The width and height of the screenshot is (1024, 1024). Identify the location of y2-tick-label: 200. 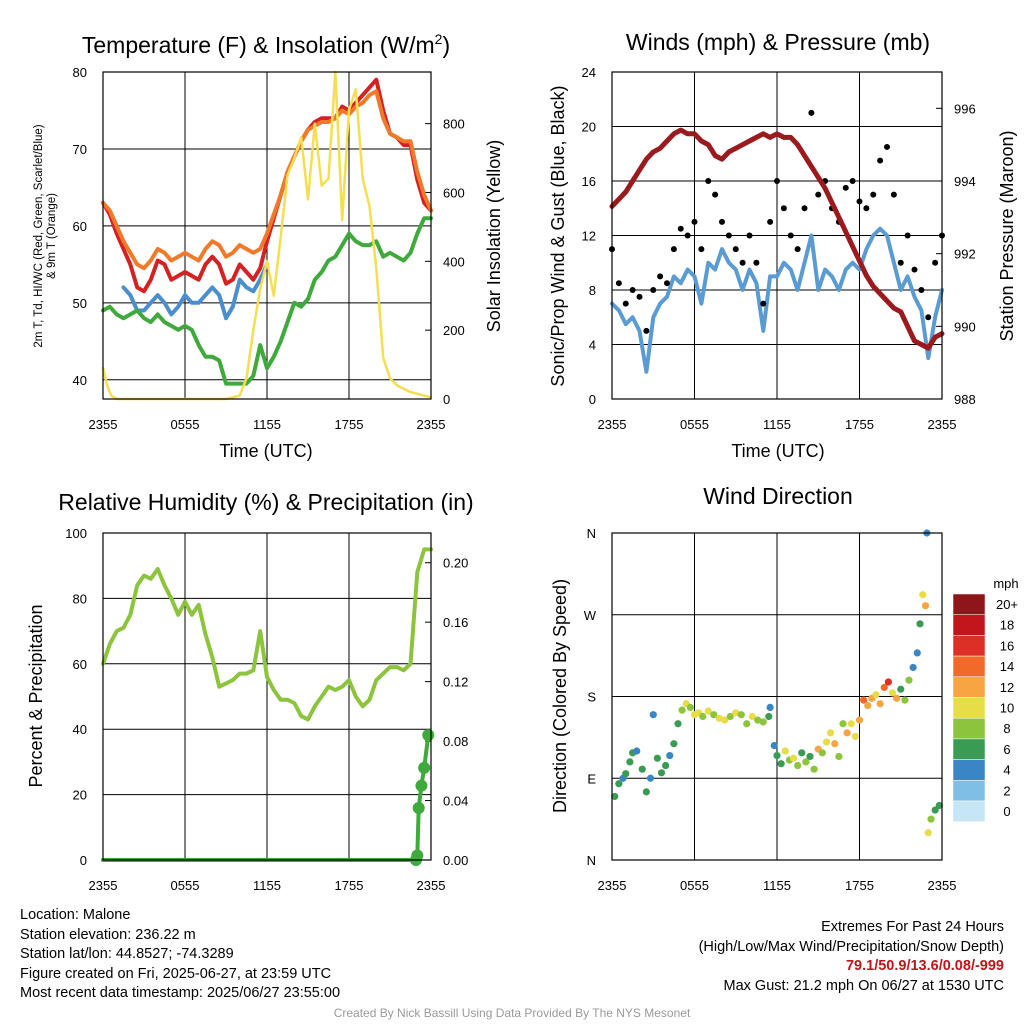
(454, 330).